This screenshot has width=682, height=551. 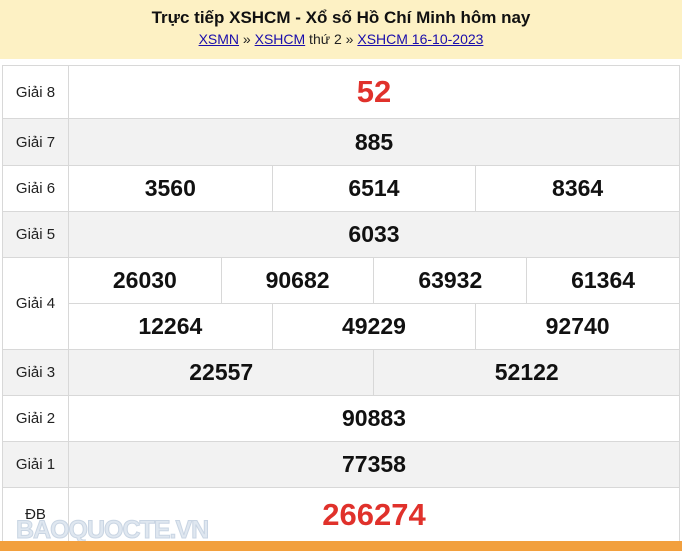 What do you see at coordinates (374, 92) in the screenshot?
I see `prize-number: 52` at bounding box center [374, 92].